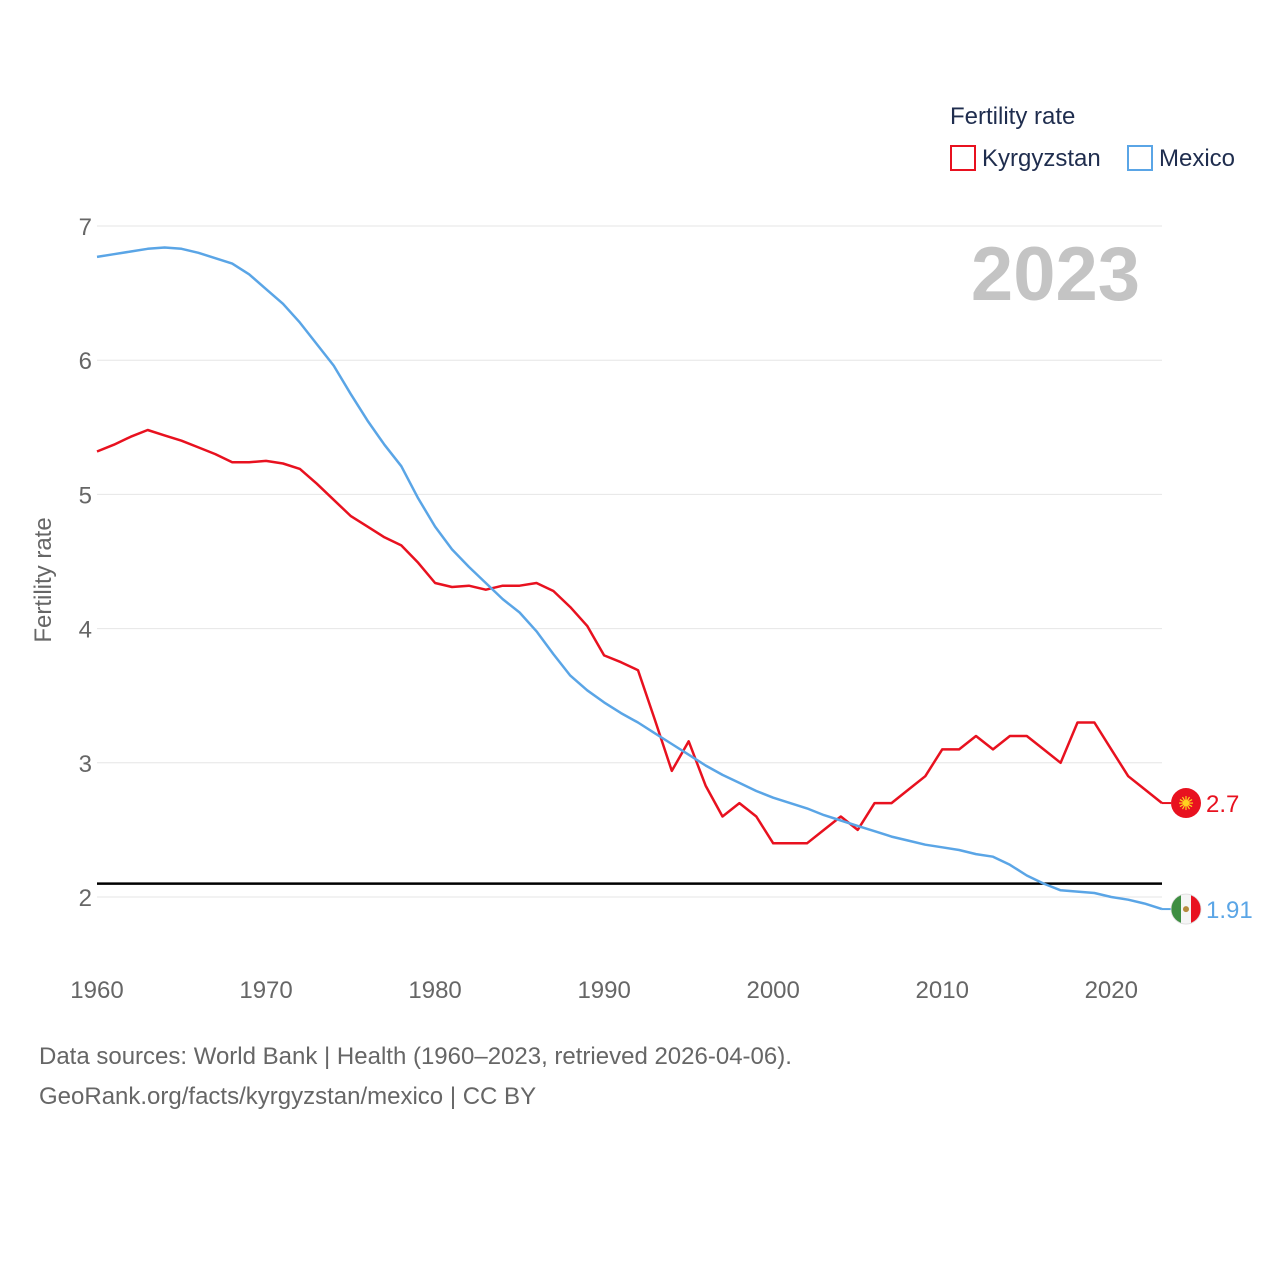 The width and height of the screenshot is (1280, 1280). What do you see at coordinates (96, 990) in the screenshot?
I see `x-tick-label: 1960` at bounding box center [96, 990].